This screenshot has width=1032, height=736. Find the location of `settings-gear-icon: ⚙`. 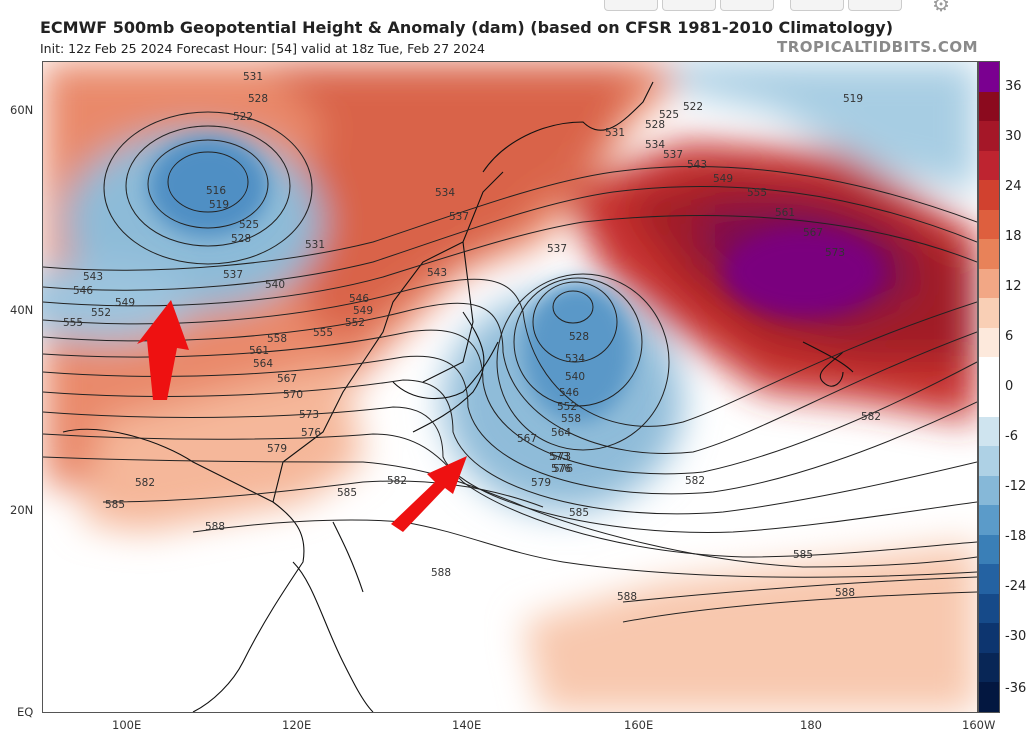

settings-gear-icon: ⚙ is located at coordinates (941, 8).